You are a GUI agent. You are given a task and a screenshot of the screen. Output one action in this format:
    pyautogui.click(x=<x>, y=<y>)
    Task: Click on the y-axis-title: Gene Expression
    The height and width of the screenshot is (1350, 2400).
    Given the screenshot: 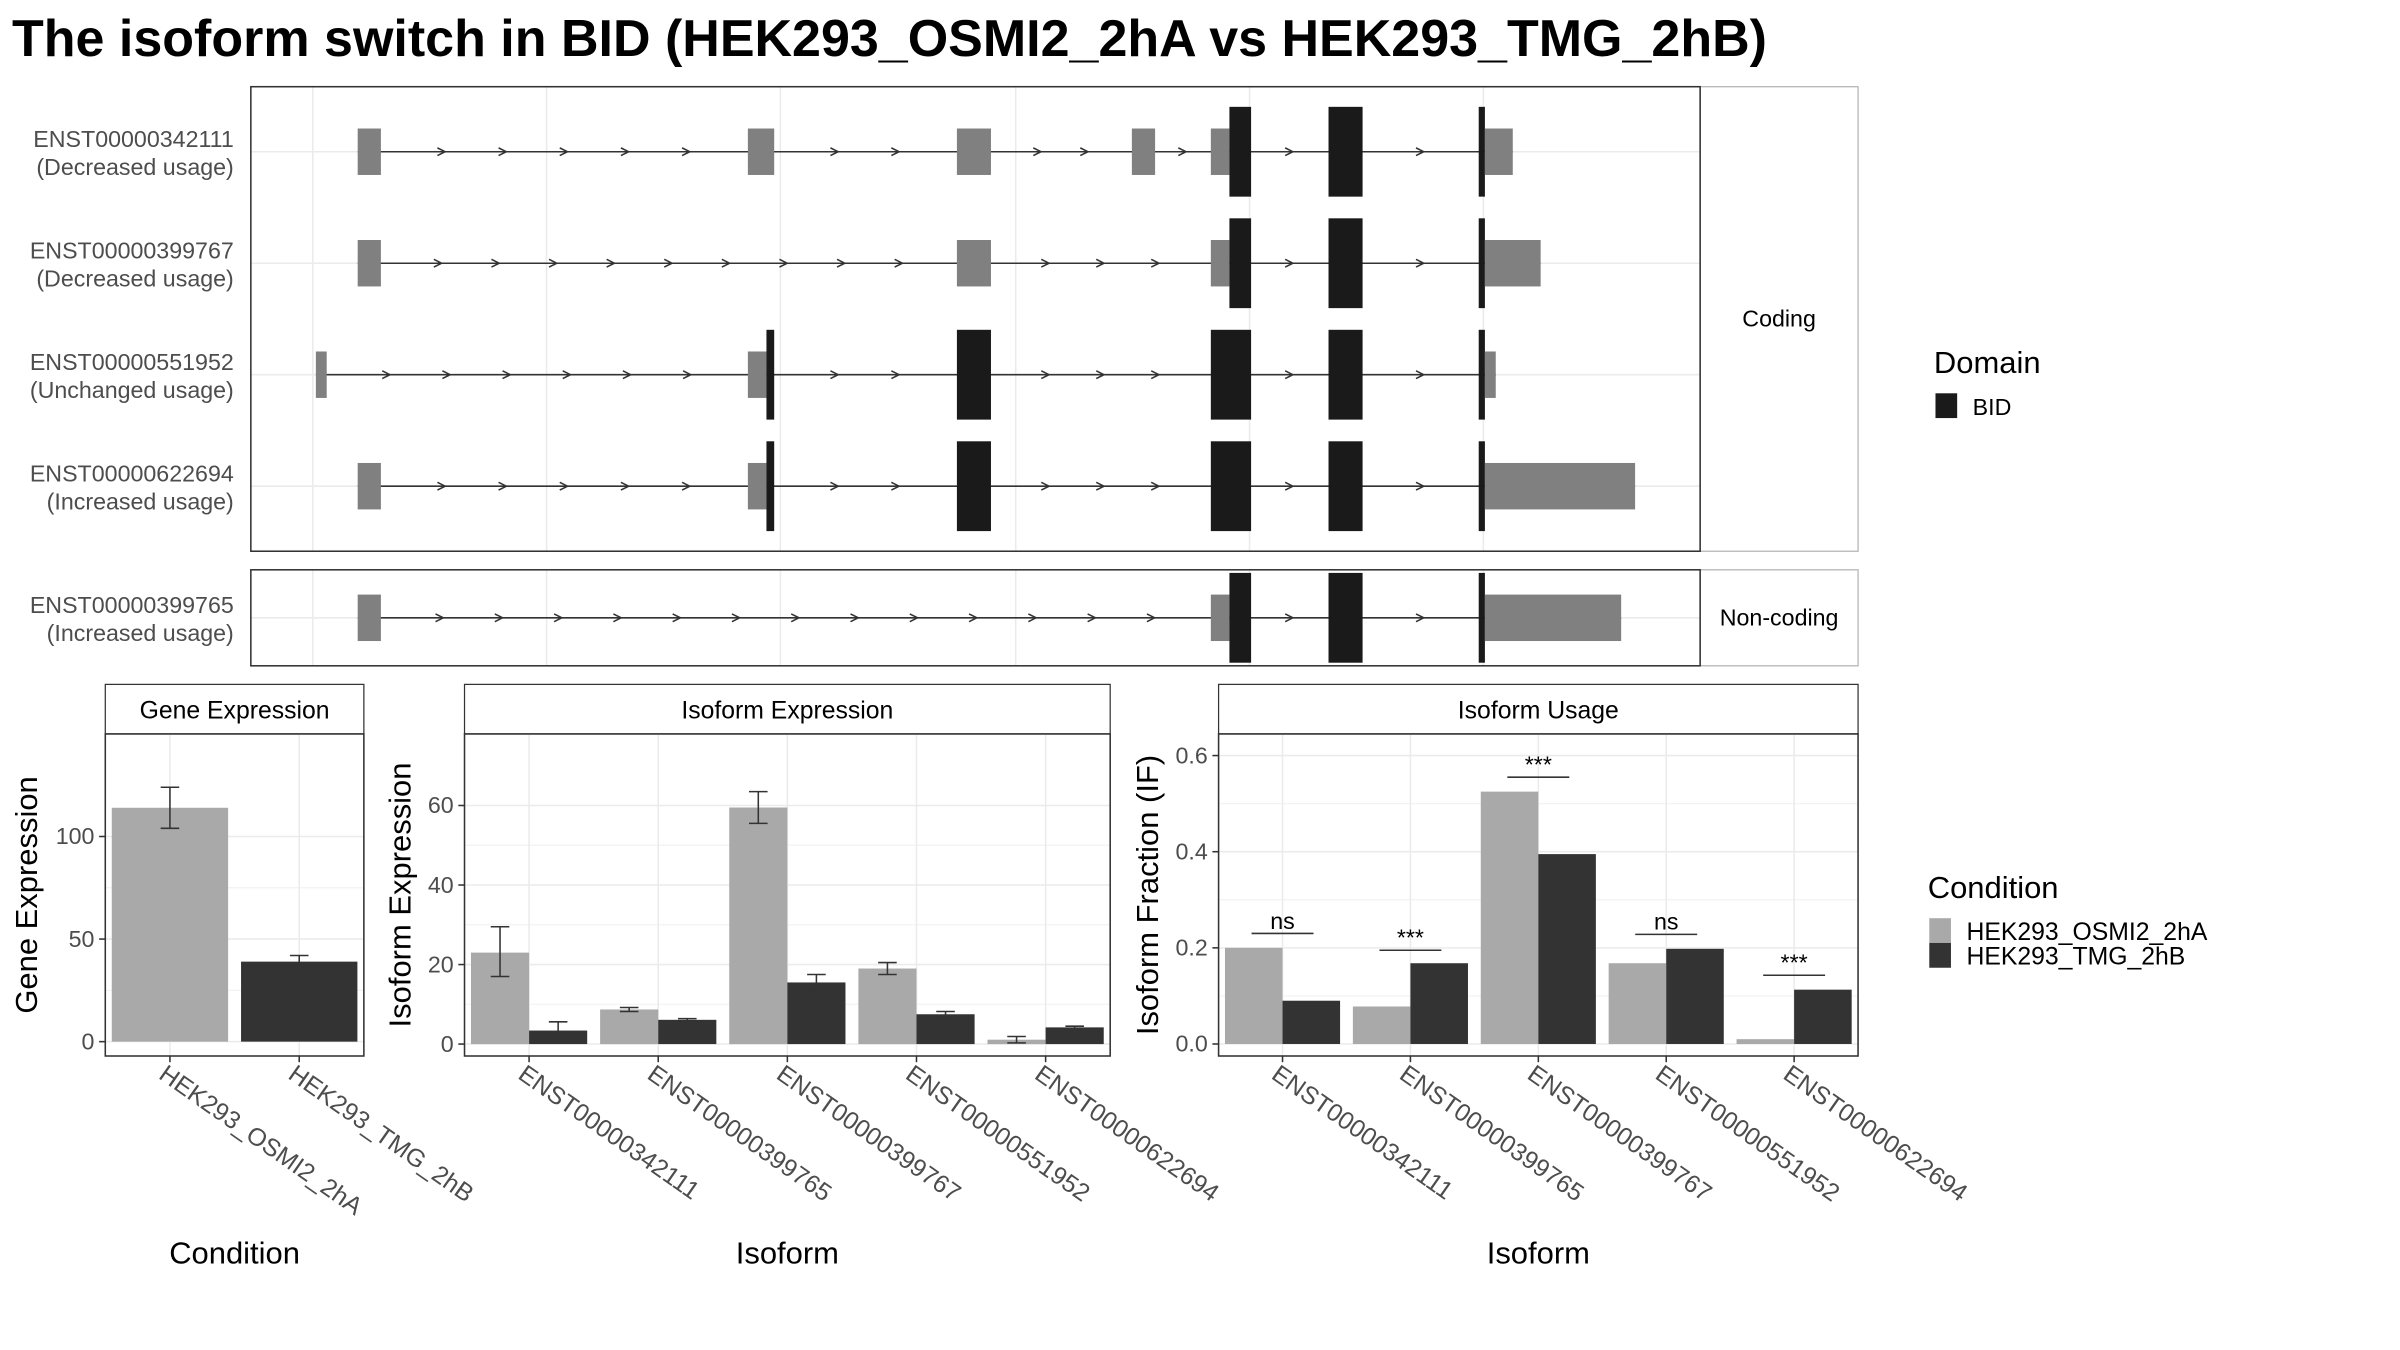 What is the action you would take?
    pyautogui.click(x=26, y=894)
    